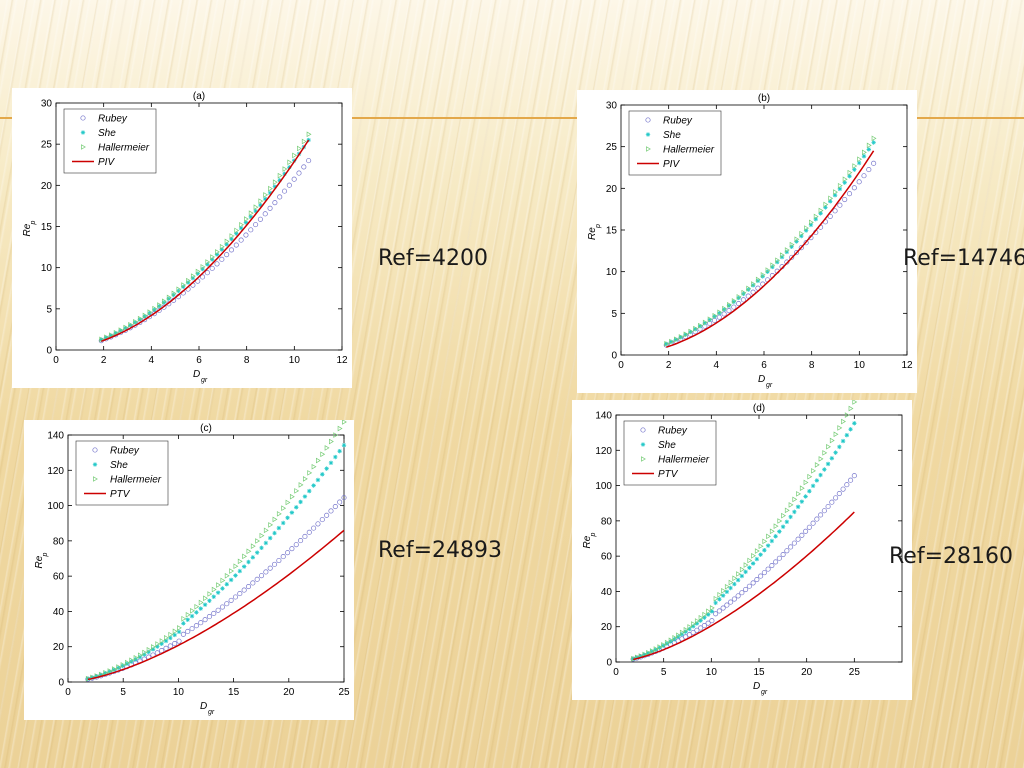 The width and height of the screenshot is (1024, 768). I want to click on y-tick-label: 30, so click(47, 104).